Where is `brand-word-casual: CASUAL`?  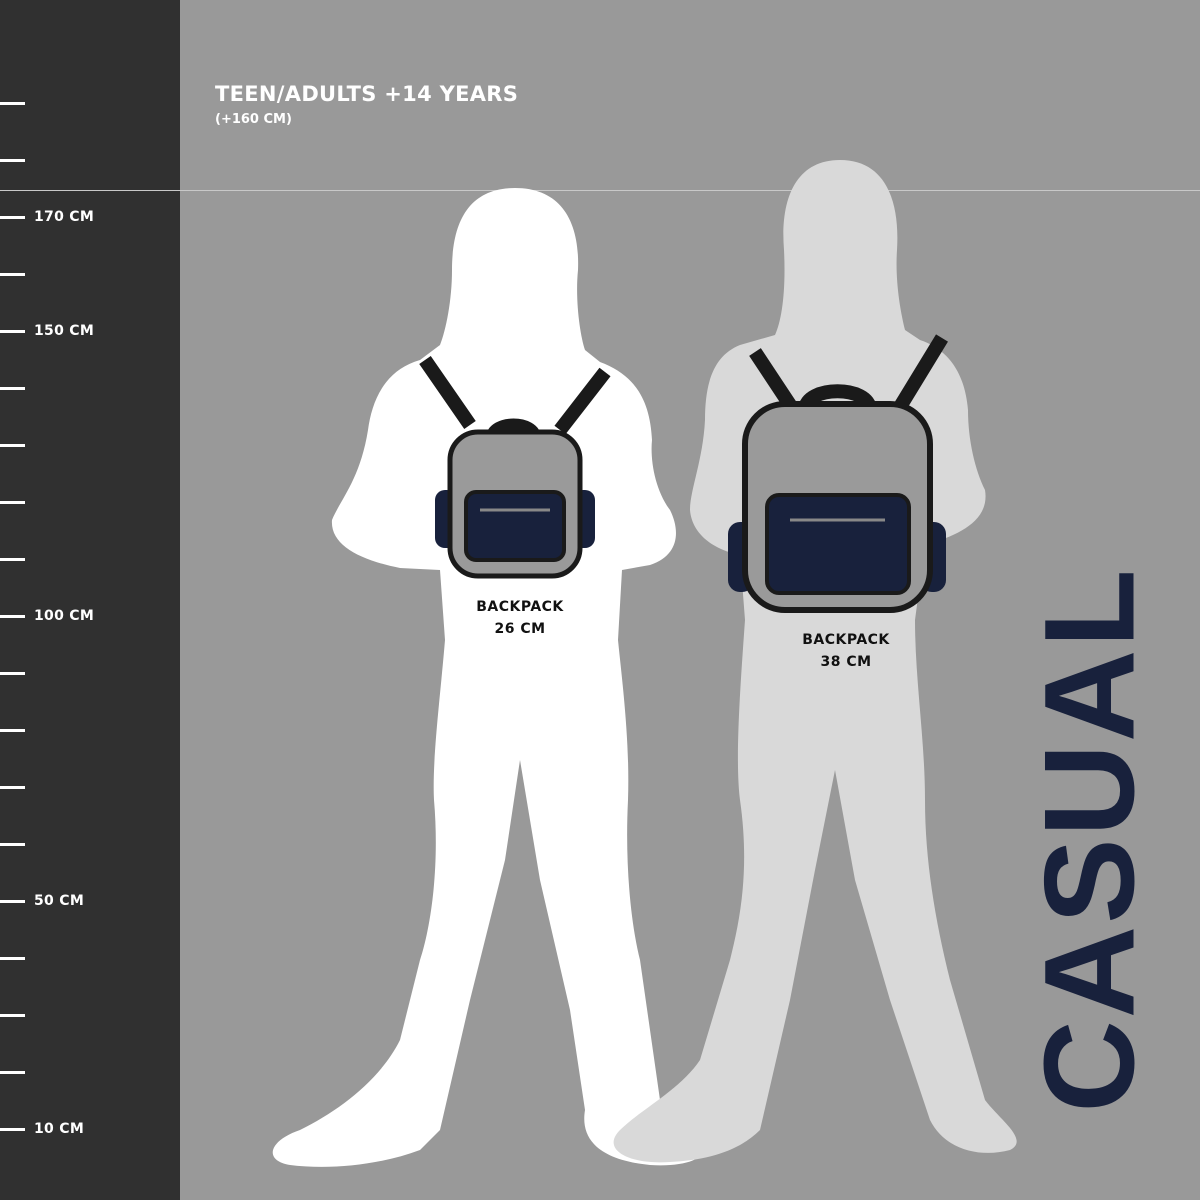 brand-word-casual: CASUAL is located at coordinates (1090, 840).